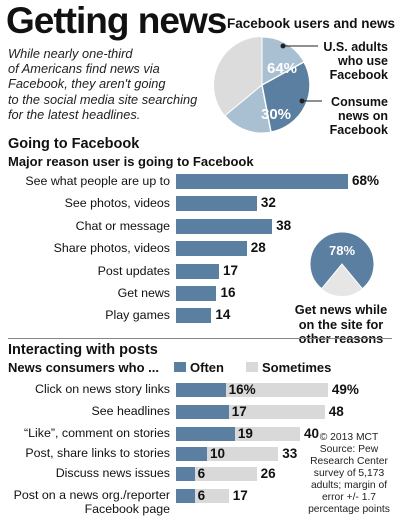 Image resolution: width=400 pixels, height=520 pixels. What do you see at coordinates (223, 315) in the screenshot?
I see `bar-value-label: 14` at bounding box center [223, 315].